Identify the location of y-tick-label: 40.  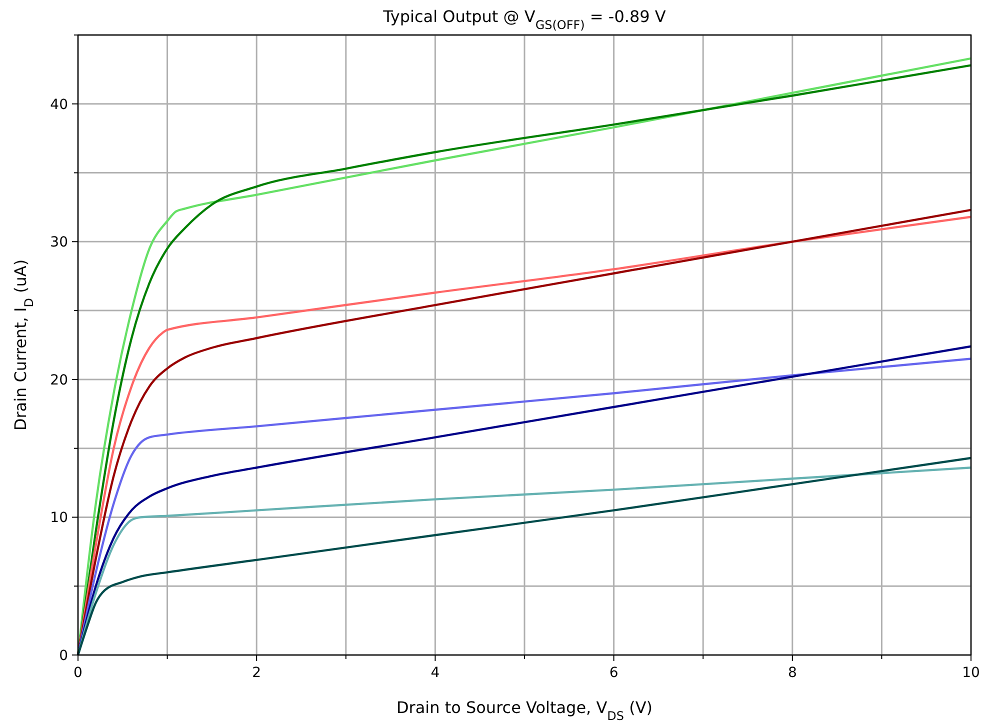
(59, 104).